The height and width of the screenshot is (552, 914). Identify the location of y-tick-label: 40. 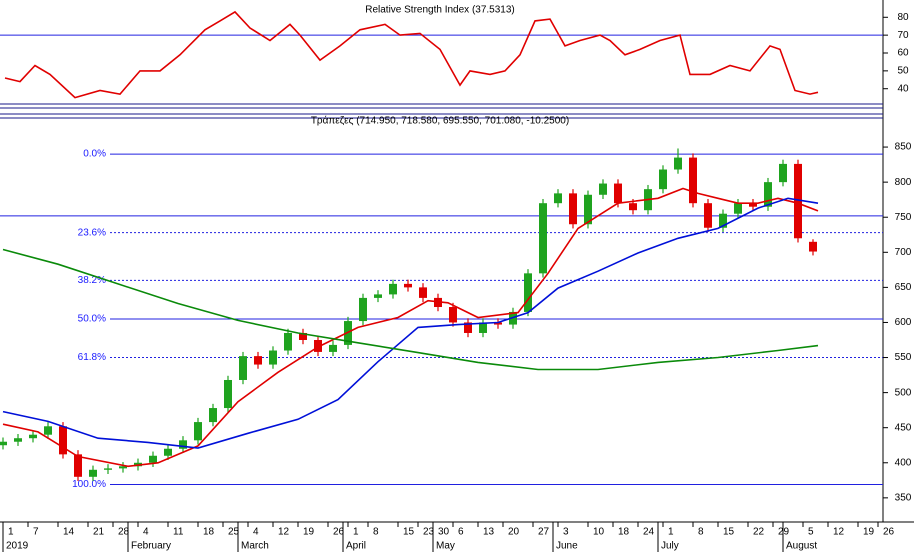
(903, 88).